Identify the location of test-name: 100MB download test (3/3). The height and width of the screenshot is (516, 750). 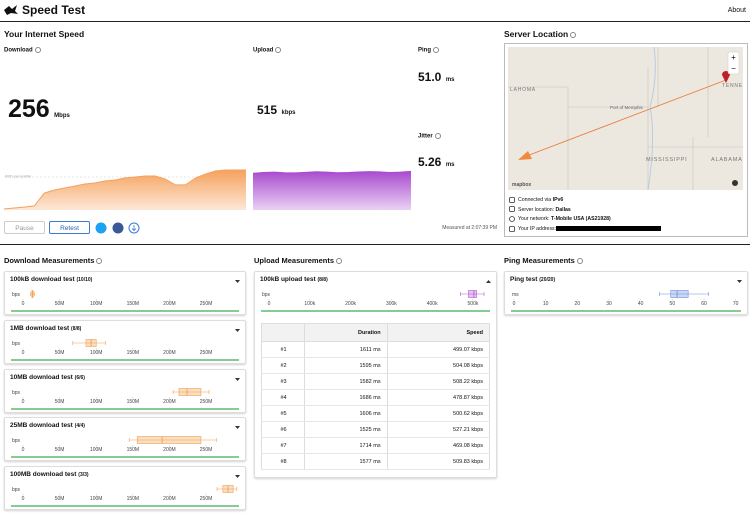
(49, 474).